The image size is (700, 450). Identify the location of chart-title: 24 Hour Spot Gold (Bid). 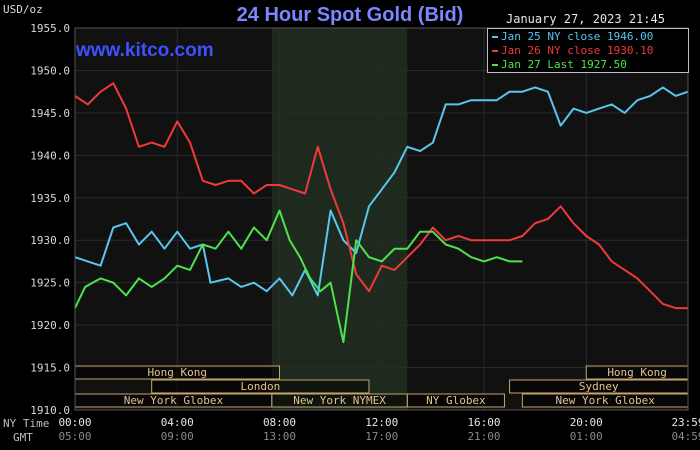
(350, 15).